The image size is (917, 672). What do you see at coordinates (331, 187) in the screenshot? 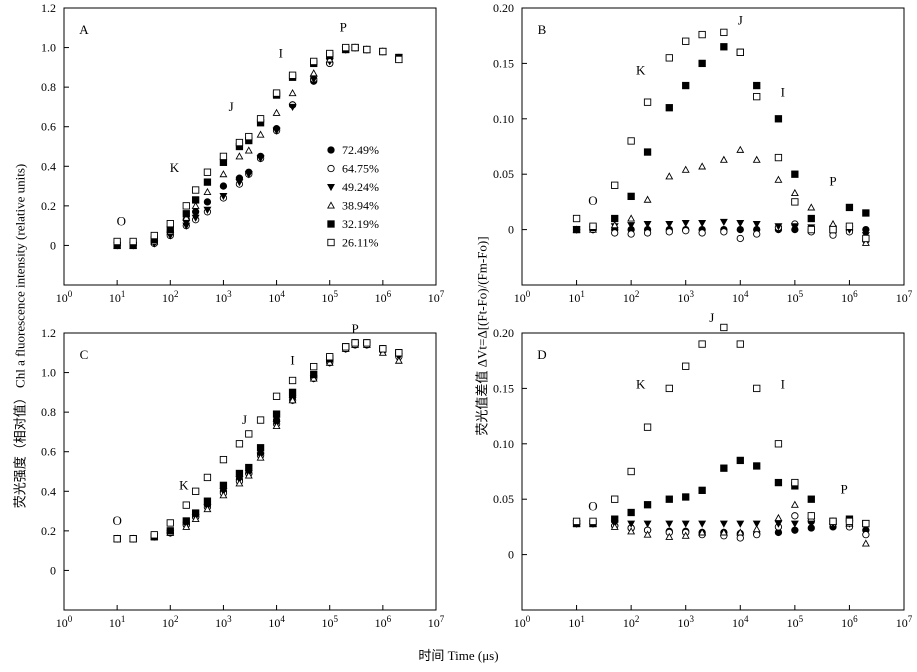
I see `legend-marker` at bounding box center [331, 187].